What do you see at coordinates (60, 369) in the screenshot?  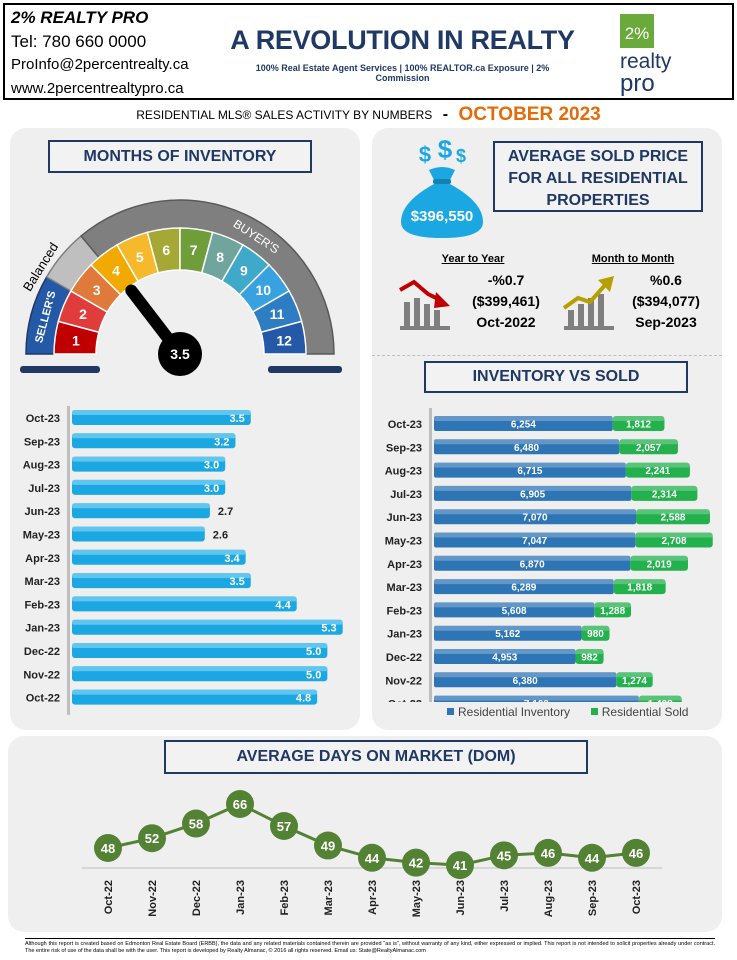 I see `gauge-base-left` at bounding box center [60, 369].